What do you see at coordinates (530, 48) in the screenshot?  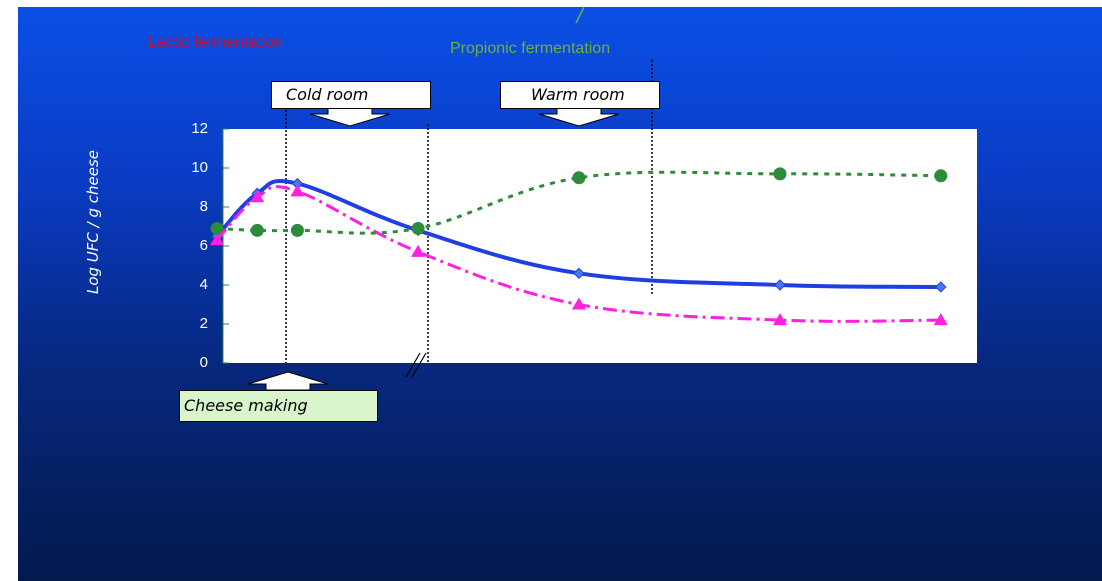 I see `propionic-fermentation-label: Propionic fermentation` at bounding box center [530, 48].